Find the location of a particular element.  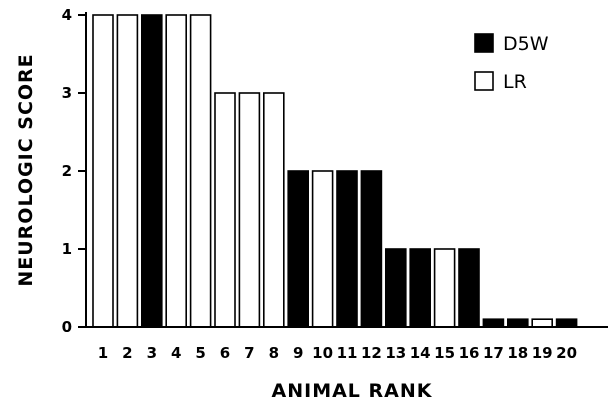

x-tick-label: 16 is located at coordinates (469, 353).